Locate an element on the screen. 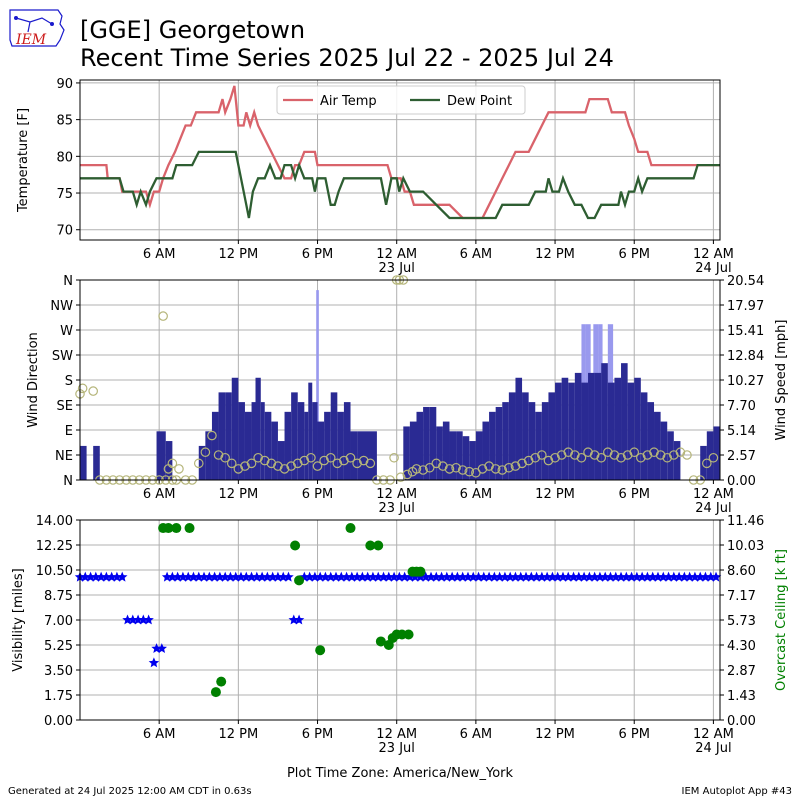 The image size is (800, 800). y2-tick-label: 4.30 is located at coordinates (741, 646).